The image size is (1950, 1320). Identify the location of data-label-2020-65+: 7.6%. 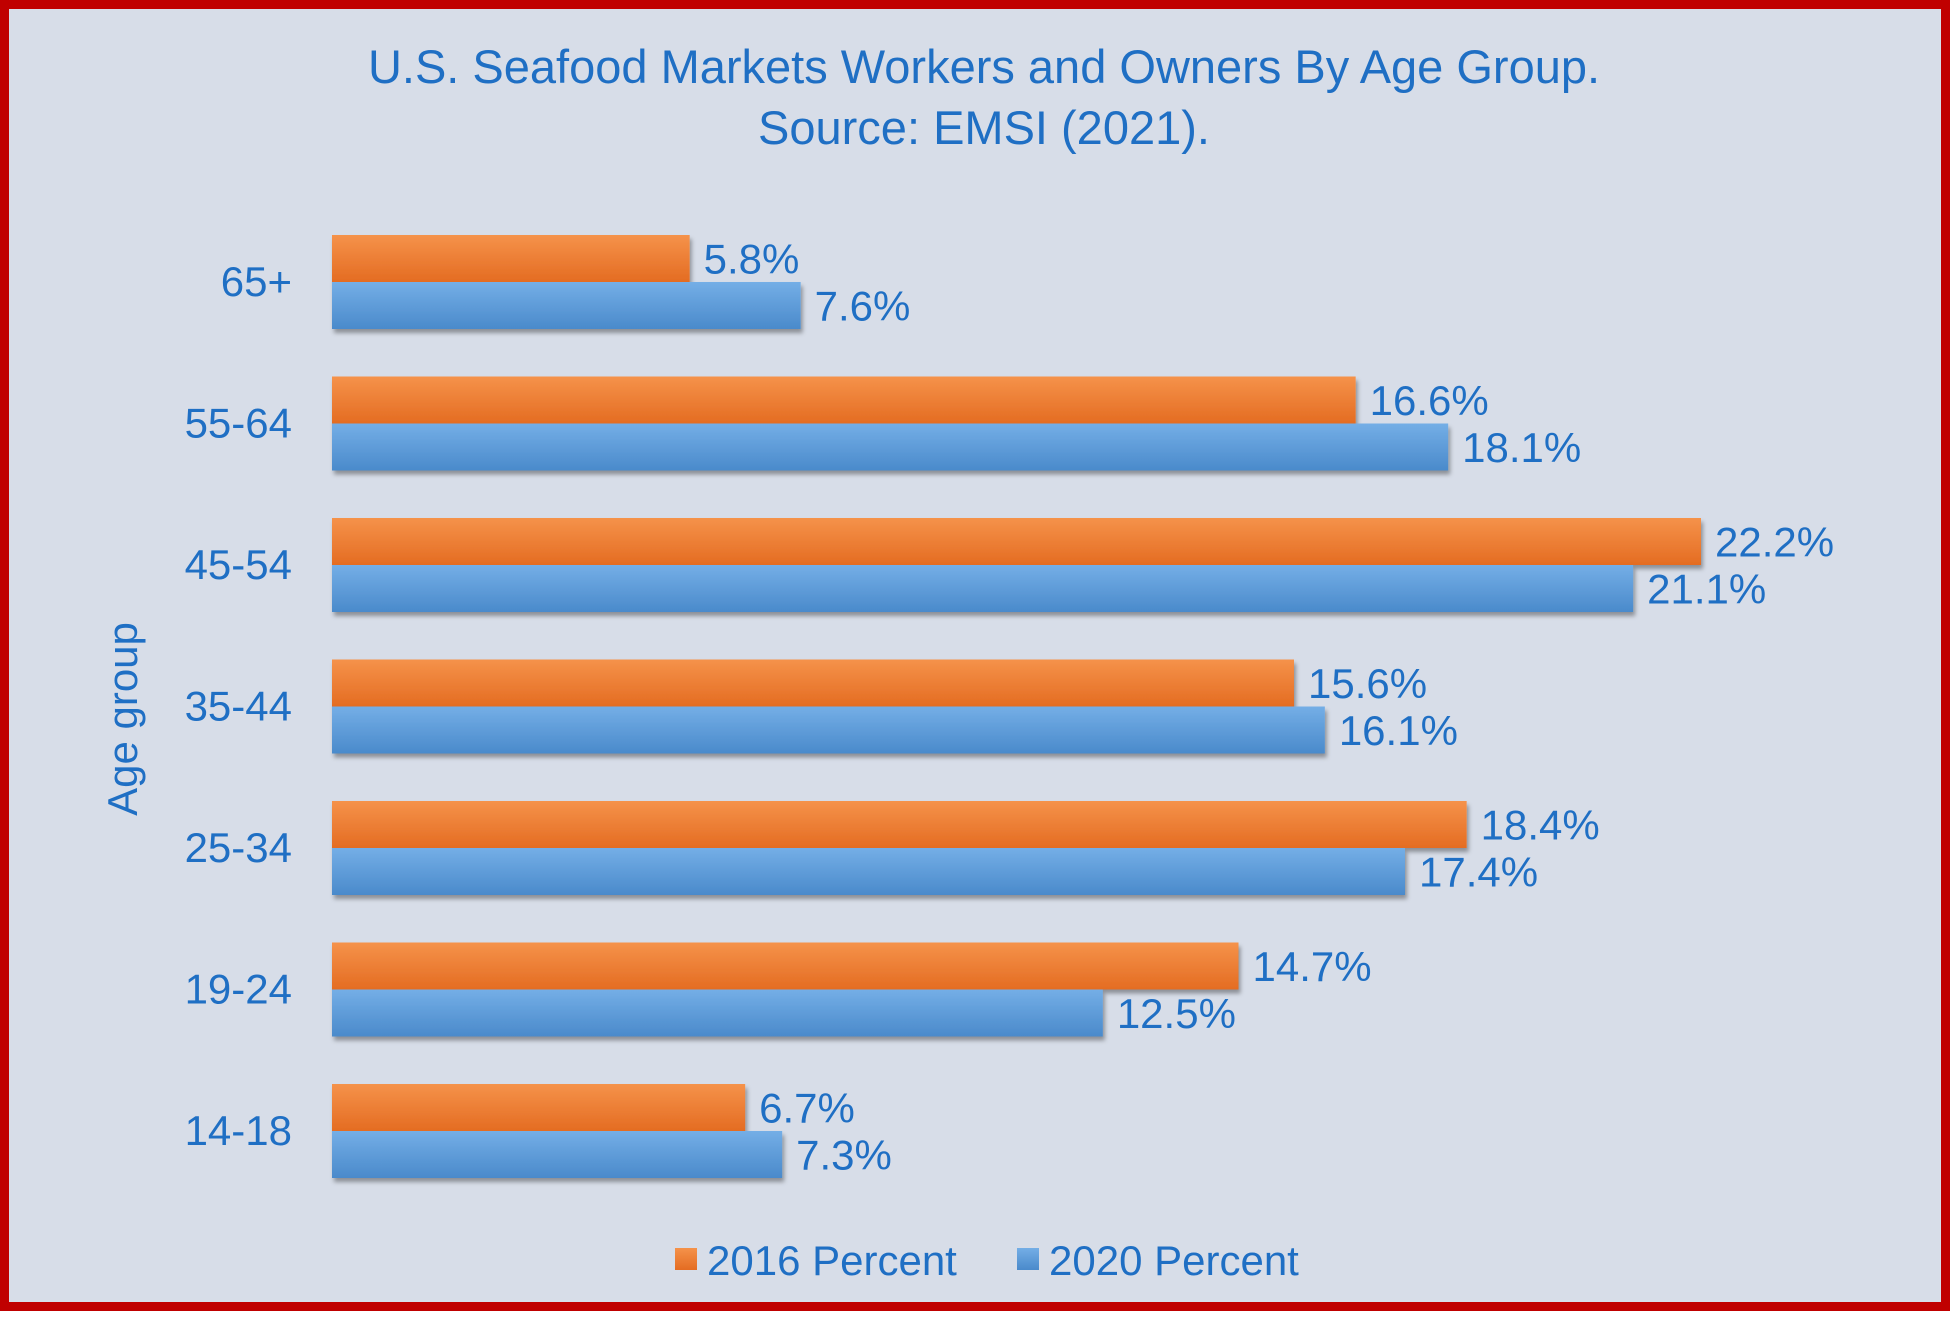
(863, 306).